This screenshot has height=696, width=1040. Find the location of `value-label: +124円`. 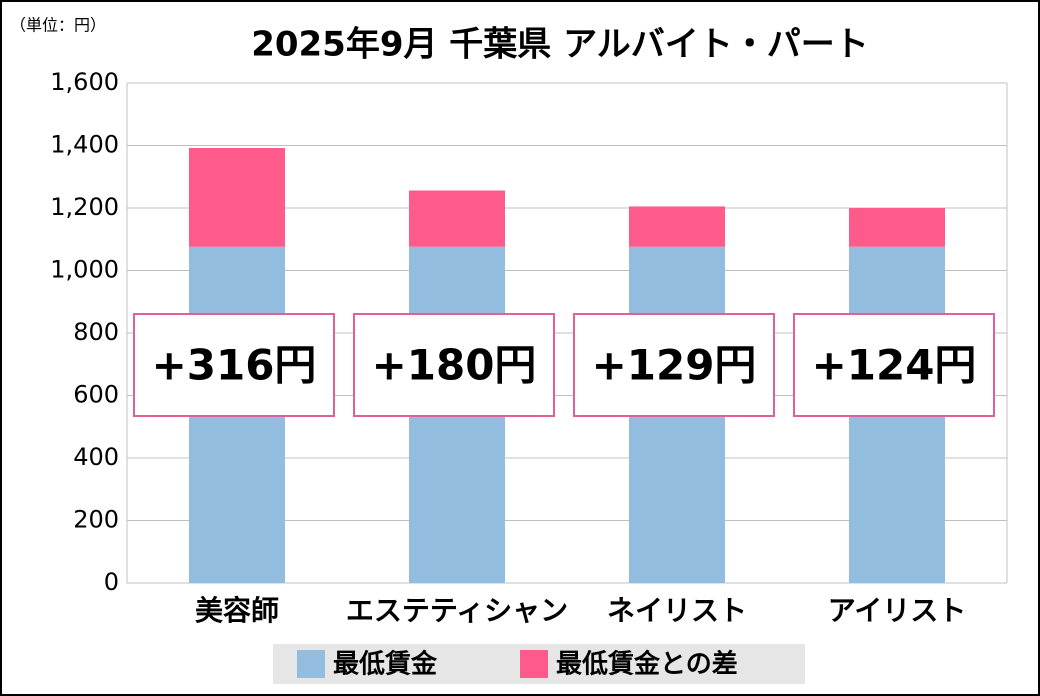

value-label: +124円 is located at coordinates (894, 365).